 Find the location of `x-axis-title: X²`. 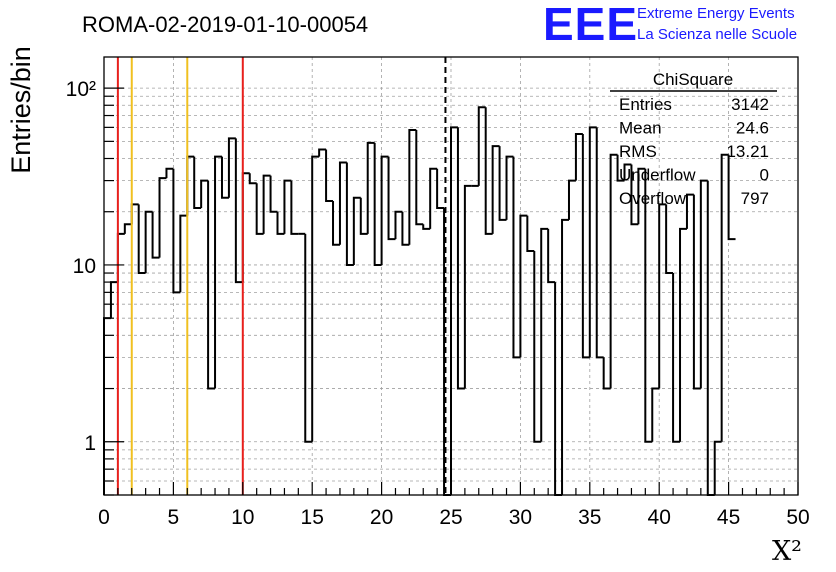

x-axis-title: X² is located at coordinates (787, 551).